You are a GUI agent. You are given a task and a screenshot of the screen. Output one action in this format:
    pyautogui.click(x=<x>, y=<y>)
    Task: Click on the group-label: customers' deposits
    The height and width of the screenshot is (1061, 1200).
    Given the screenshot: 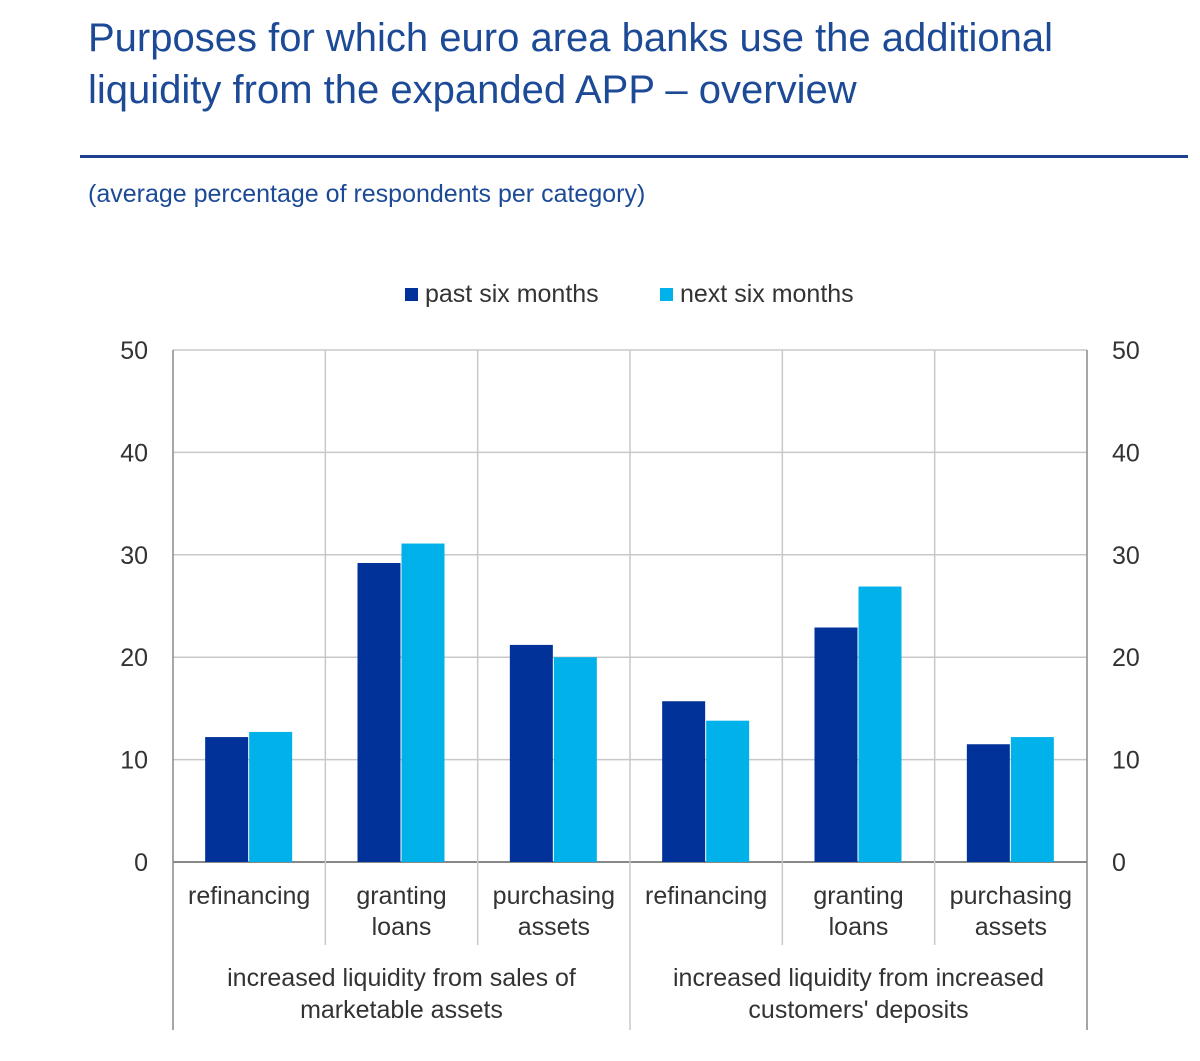 What is the action you would take?
    pyautogui.click(x=858, y=1010)
    